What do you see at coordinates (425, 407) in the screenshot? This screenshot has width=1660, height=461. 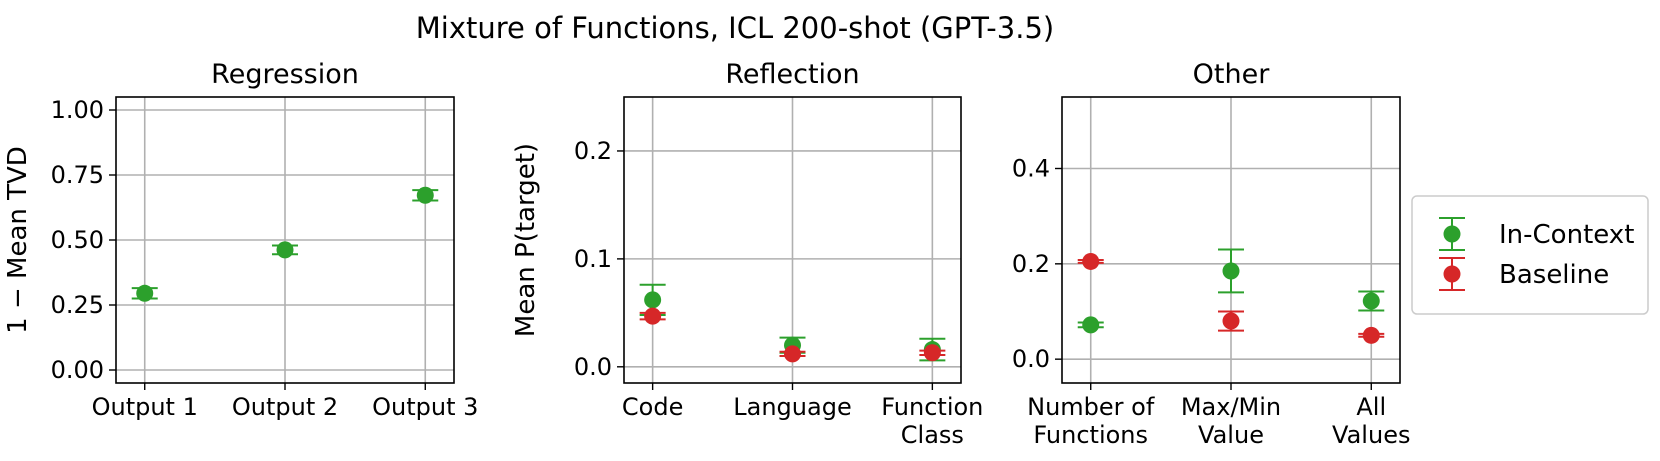 I see `x-tick-label: Output 3` at bounding box center [425, 407].